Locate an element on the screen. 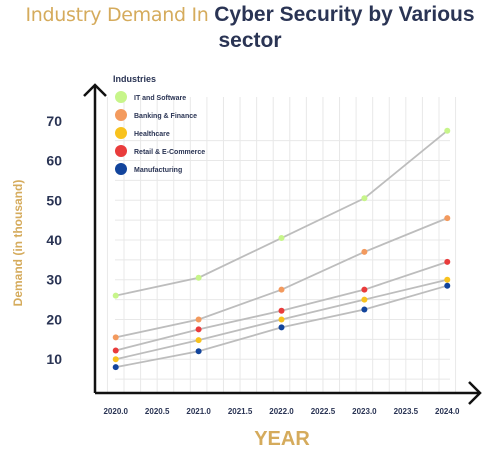  x-tick-label: 2020.0 is located at coordinates (115, 411).